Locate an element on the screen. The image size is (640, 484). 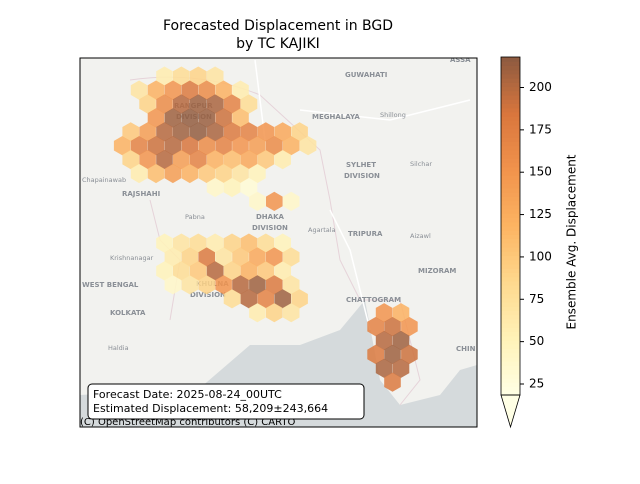
colorbar-tick-label: 50 is located at coordinates (536, 341).